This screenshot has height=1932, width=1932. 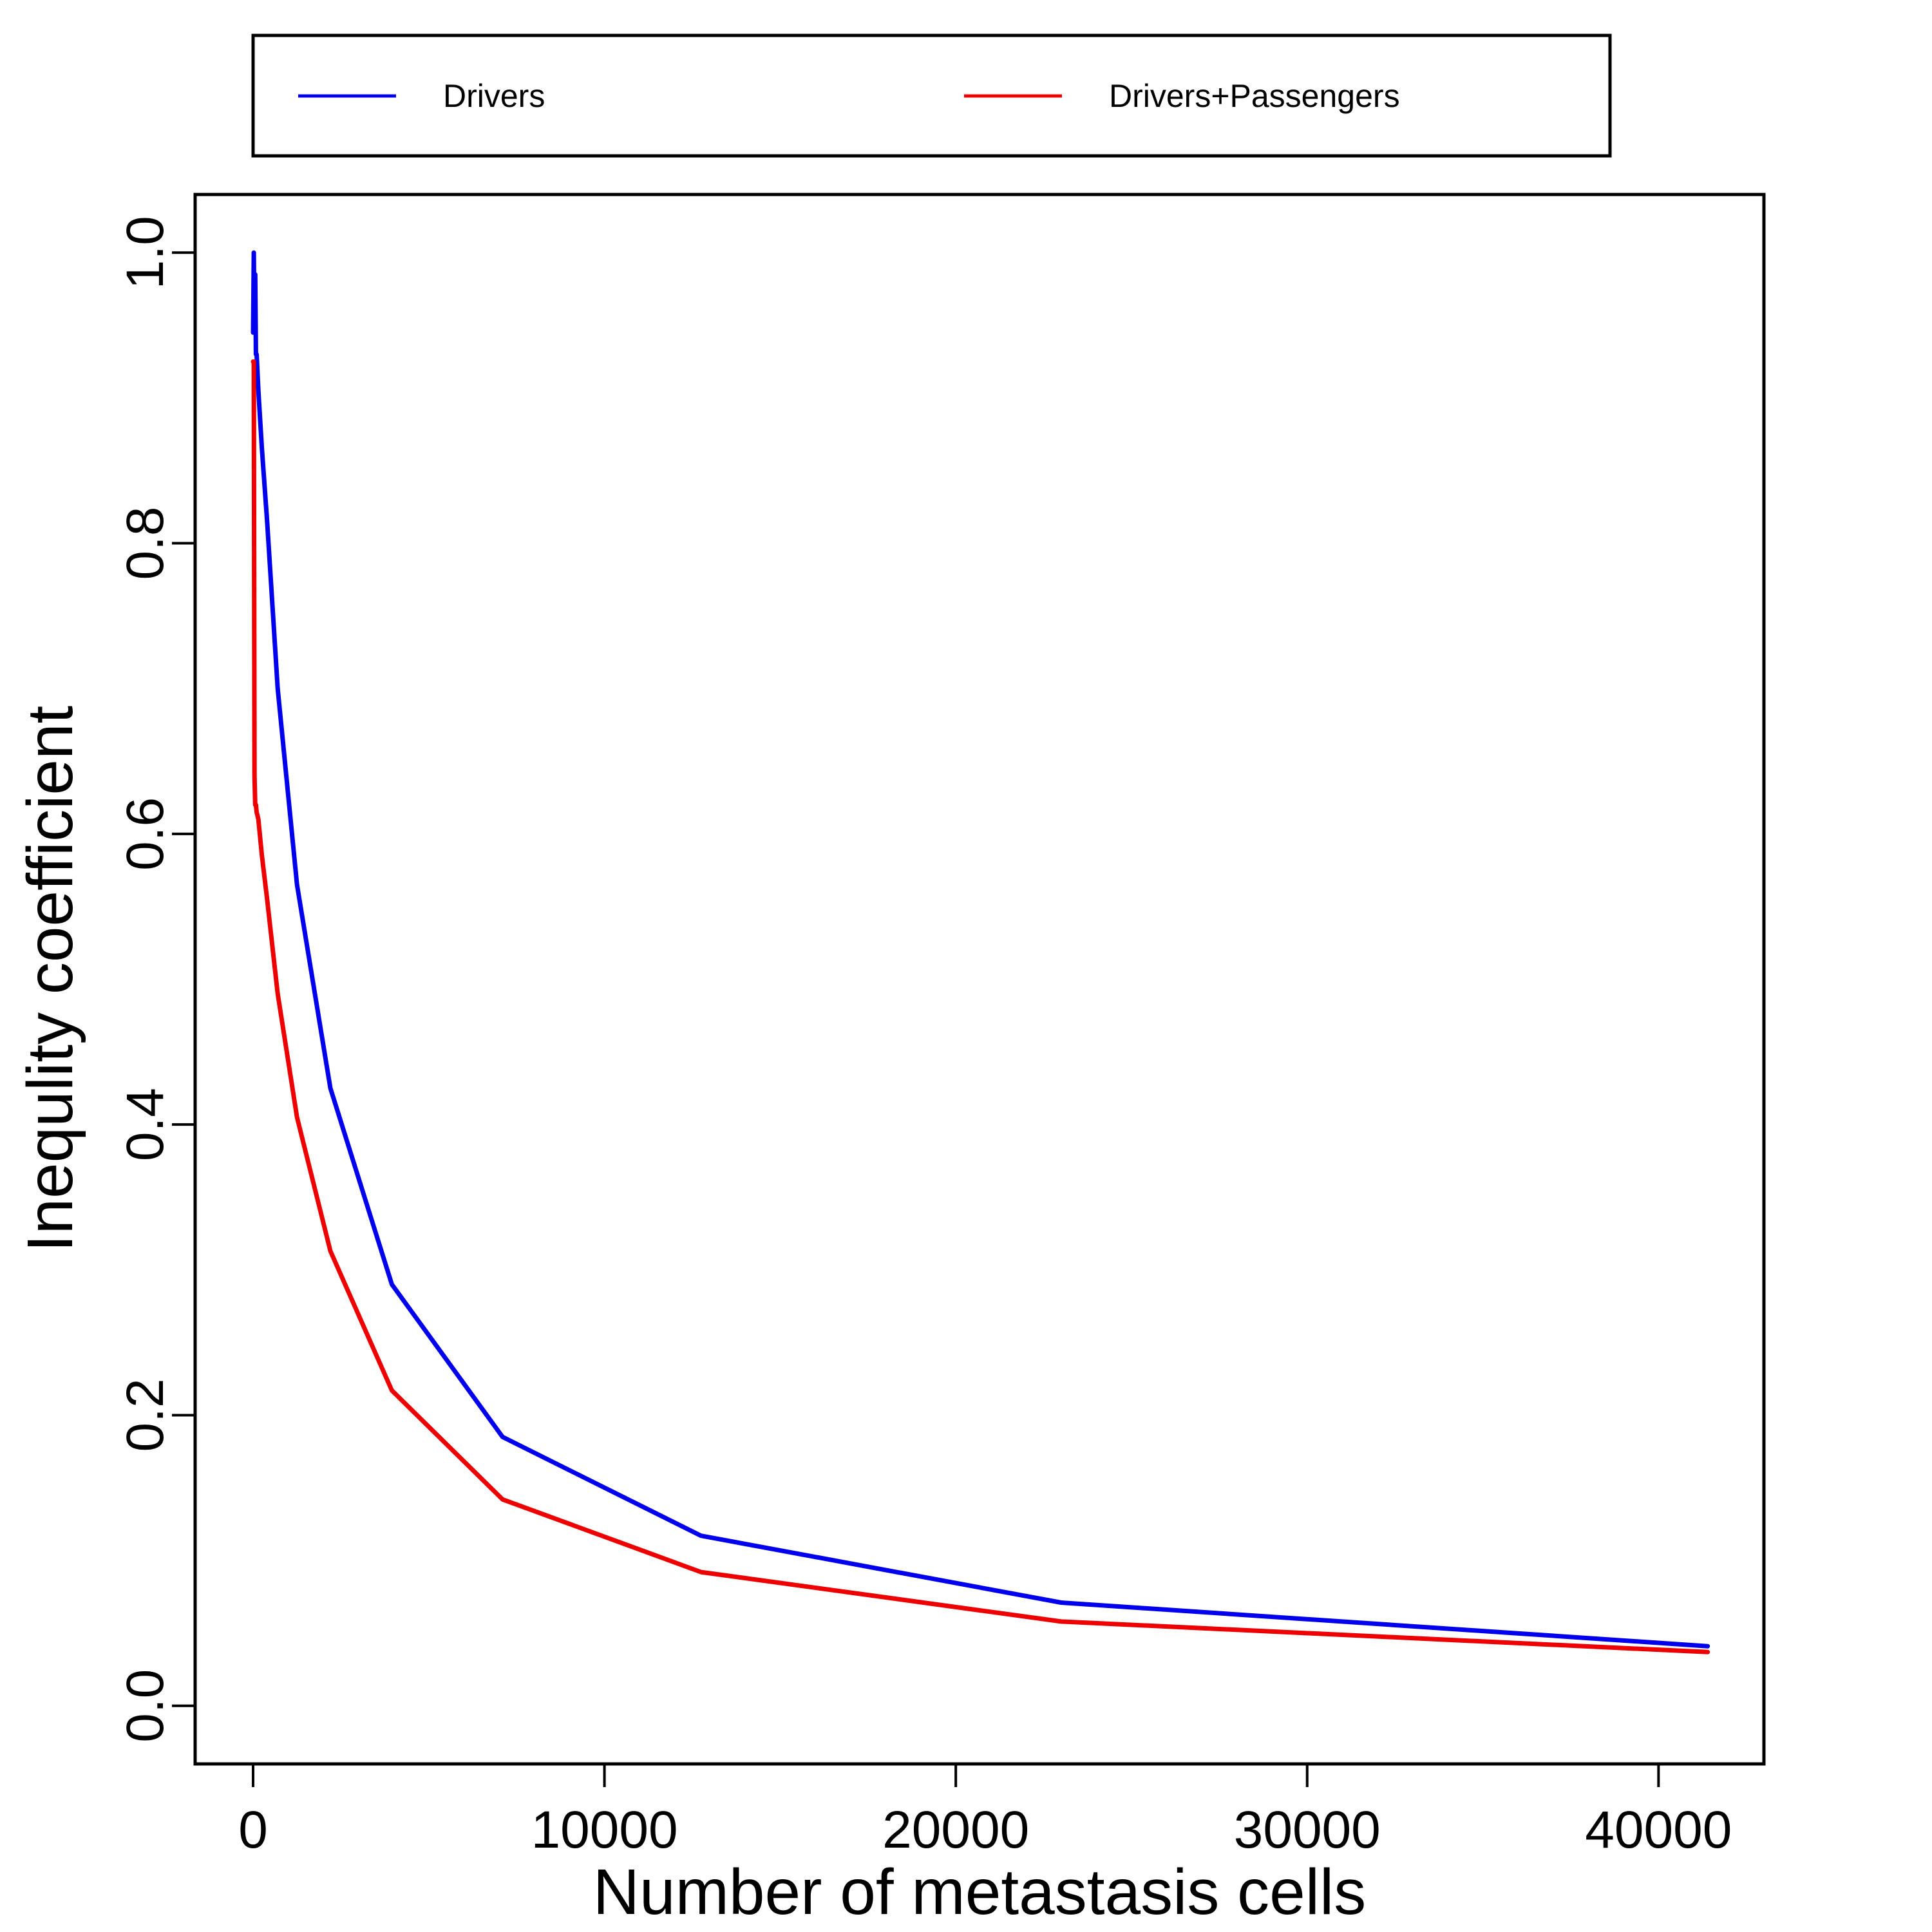 I want to click on legend-label-drivers-passengers: Drivers+Passengers, so click(x=1254, y=96).